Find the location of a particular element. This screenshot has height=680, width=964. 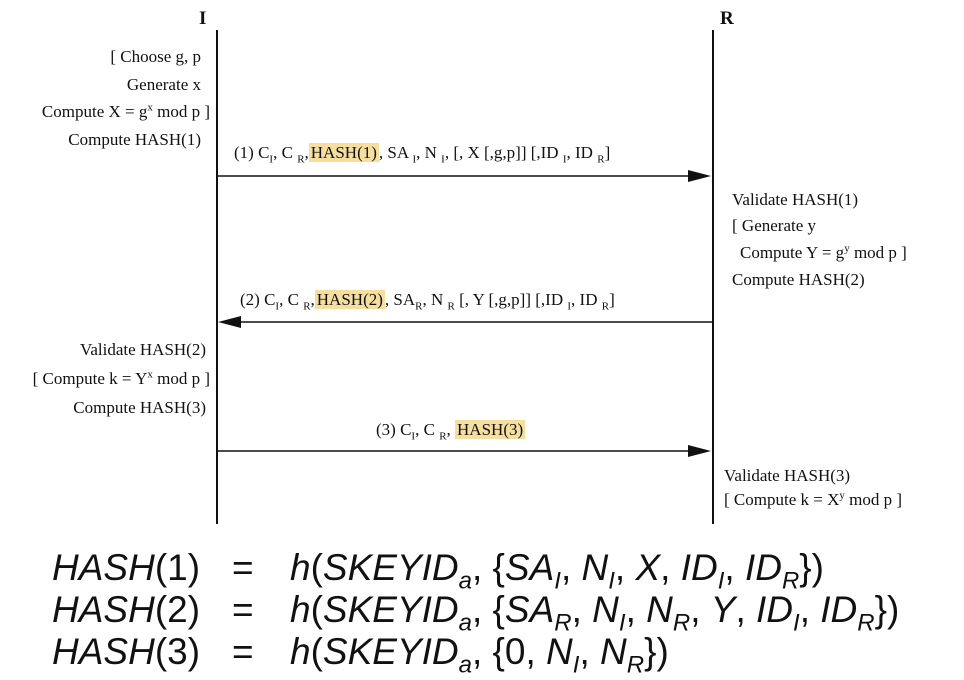

responder-step-compute-k: [ Compute k = Xy mod p ] is located at coordinates (813, 499).